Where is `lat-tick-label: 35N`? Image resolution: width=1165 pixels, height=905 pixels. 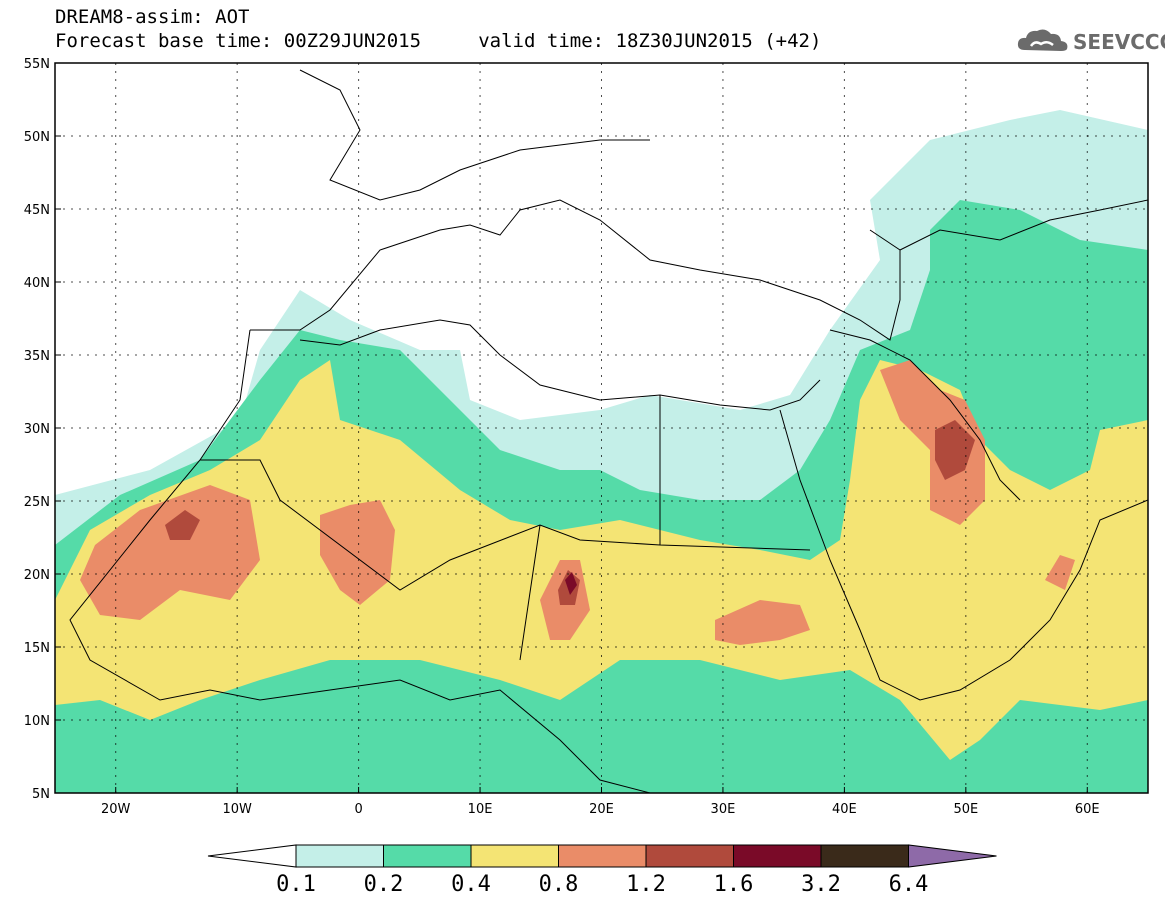
lat-tick-label: 35N is located at coordinates (37, 356).